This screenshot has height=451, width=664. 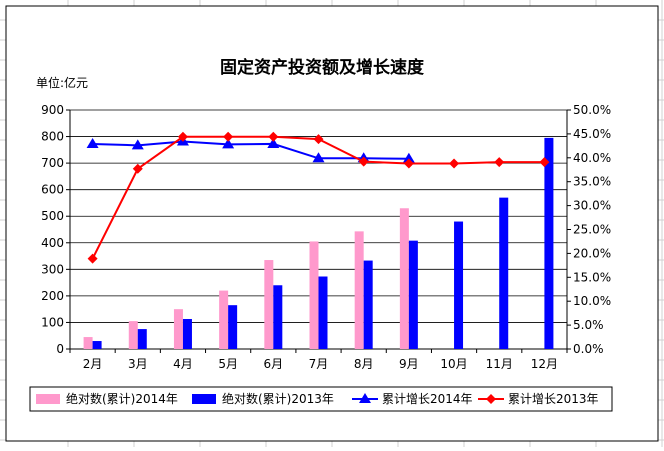 What do you see at coordinates (592, 134) in the screenshot?
I see `right-tick-label-9: 45.0%` at bounding box center [592, 134].